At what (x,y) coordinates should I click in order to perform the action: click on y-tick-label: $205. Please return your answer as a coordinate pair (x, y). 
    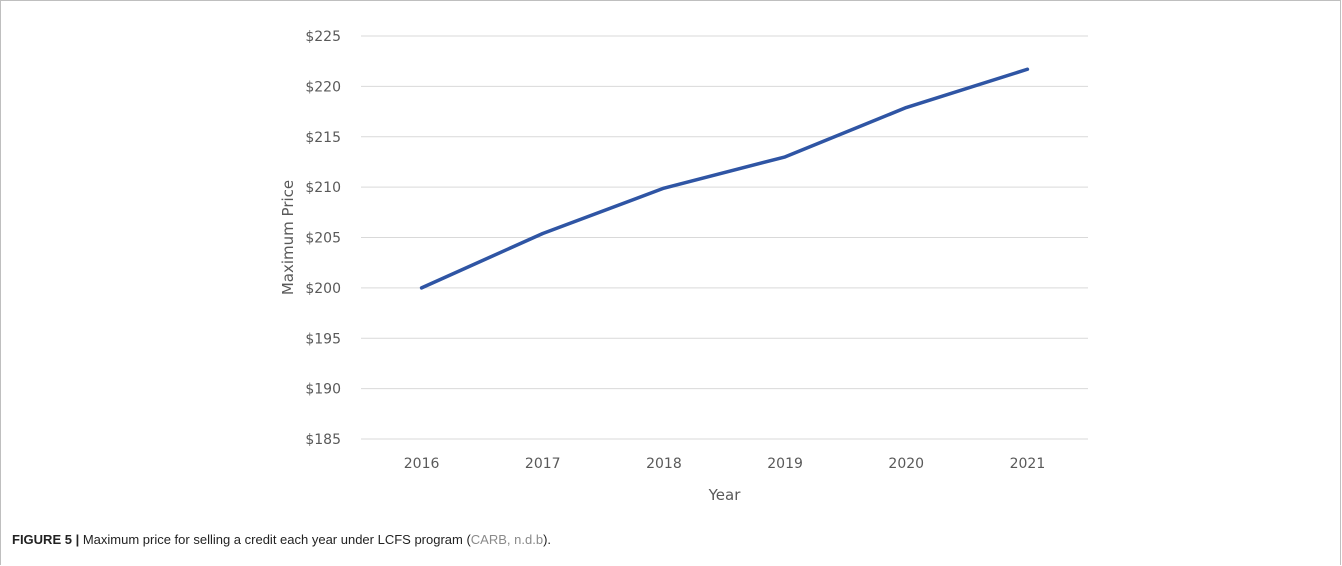
    Looking at the image, I should click on (323, 239).